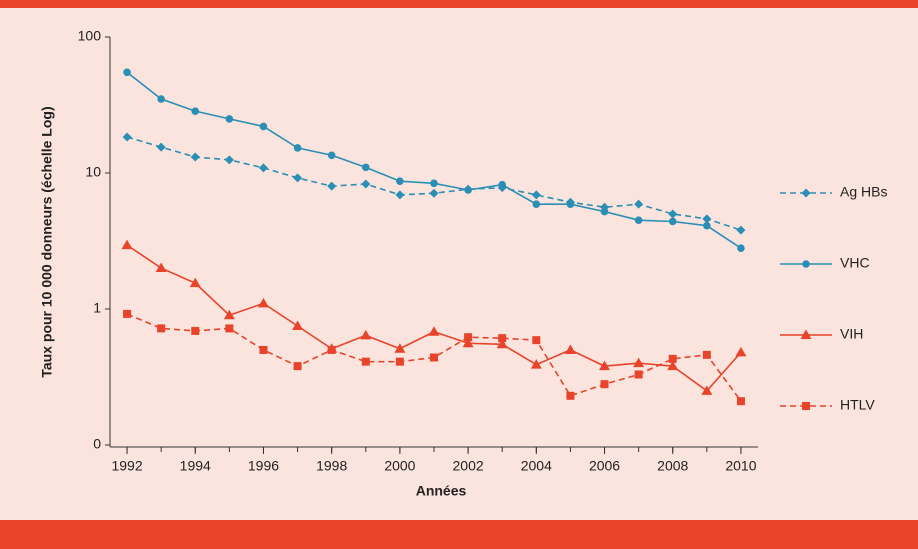 The width and height of the screenshot is (918, 549). Describe the element at coordinates (740, 466) in the screenshot. I see `x-tick-label: 2010` at that location.